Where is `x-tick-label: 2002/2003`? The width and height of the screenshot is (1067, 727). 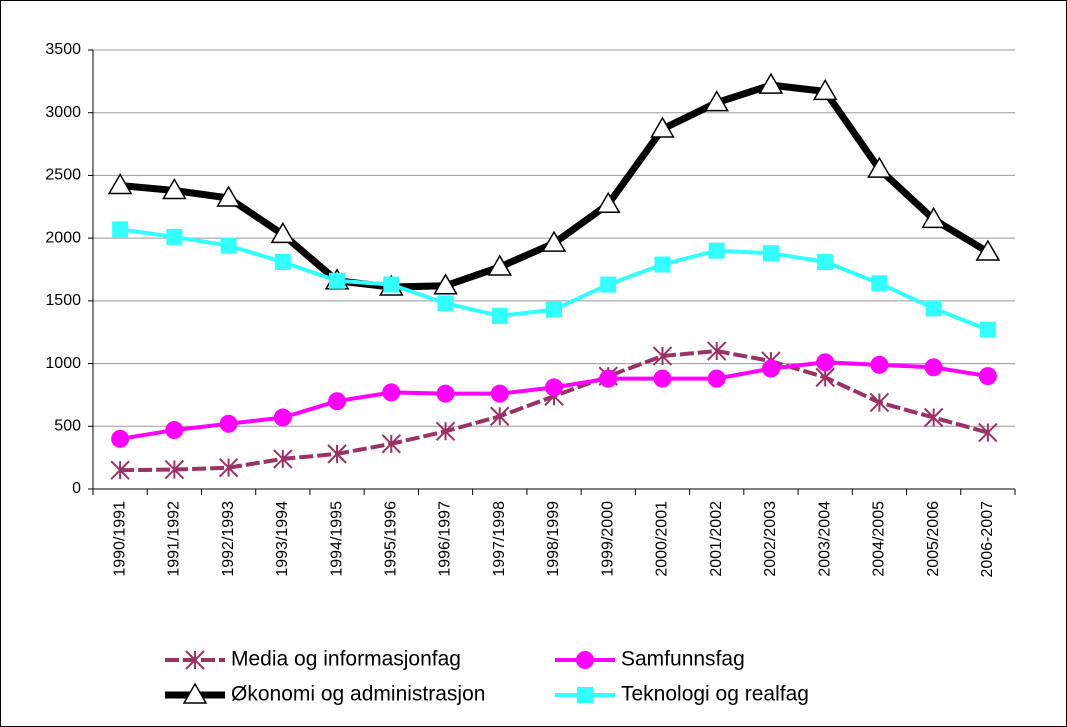 x-tick-label: 2002/2003 is located at coordinates (770, 539).